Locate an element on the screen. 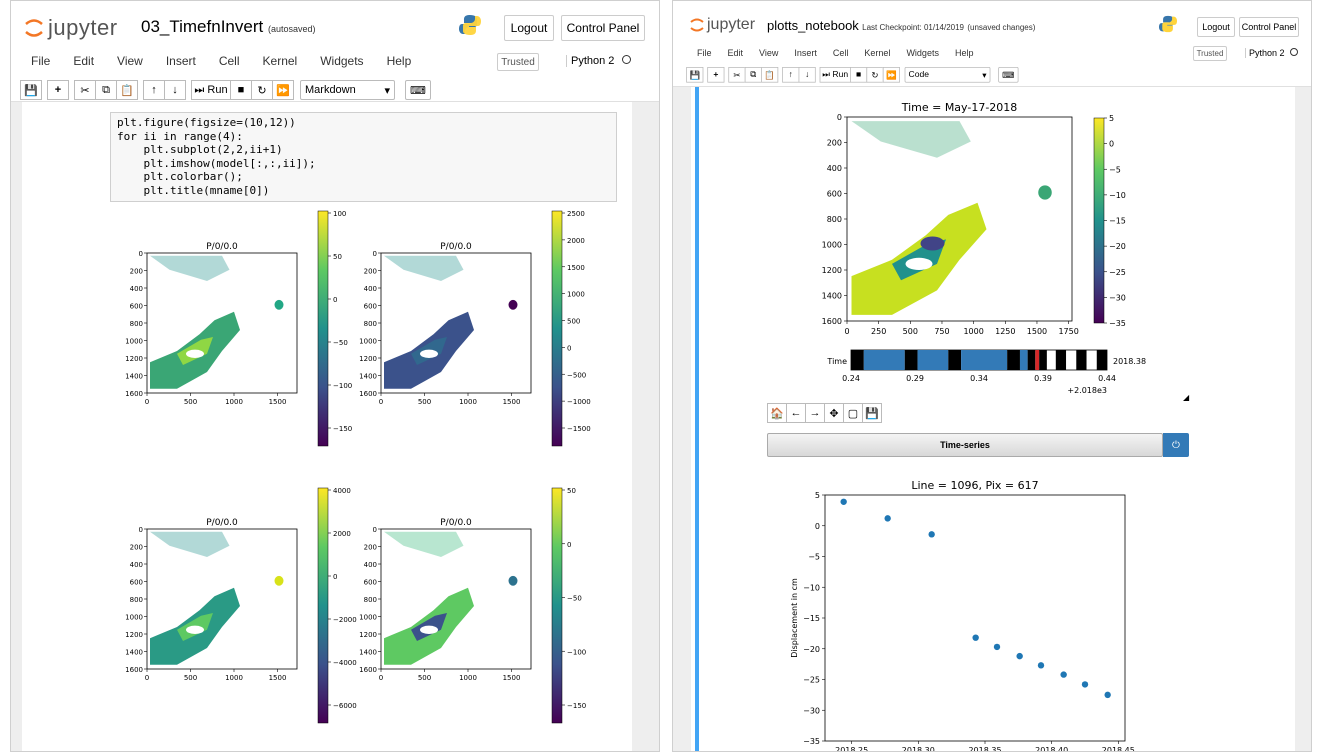  colorbar-tick-label: −2000 is located at coordinates (345, 620).